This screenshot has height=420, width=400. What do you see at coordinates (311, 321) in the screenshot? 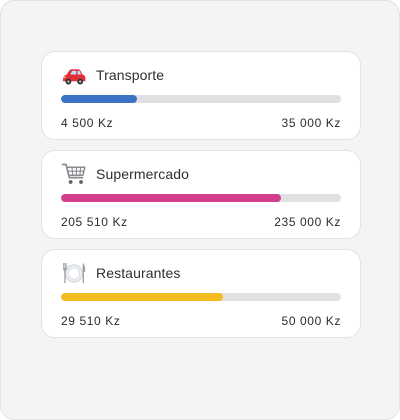
I see `budget-limit: 50 000 Kz` at bounding box center [311, 321].